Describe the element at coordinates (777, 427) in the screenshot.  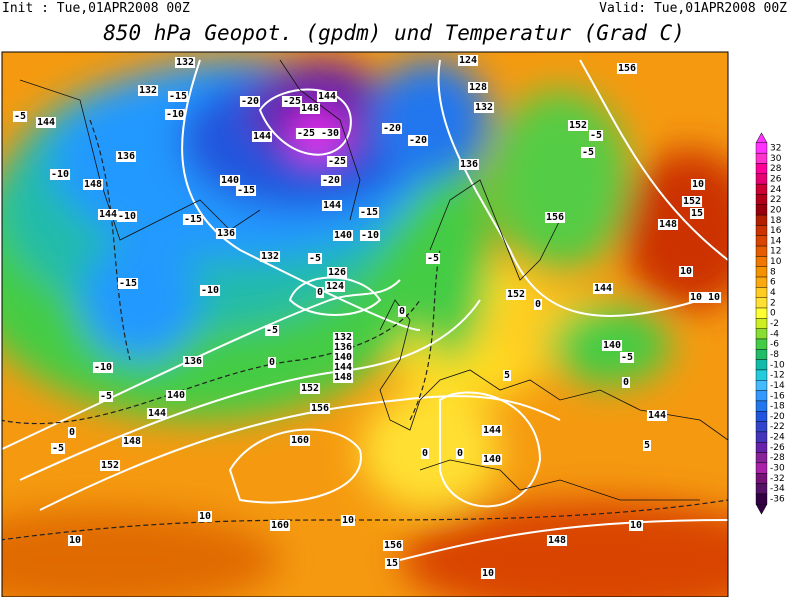
I see `colorbar-label: -22` at that location.